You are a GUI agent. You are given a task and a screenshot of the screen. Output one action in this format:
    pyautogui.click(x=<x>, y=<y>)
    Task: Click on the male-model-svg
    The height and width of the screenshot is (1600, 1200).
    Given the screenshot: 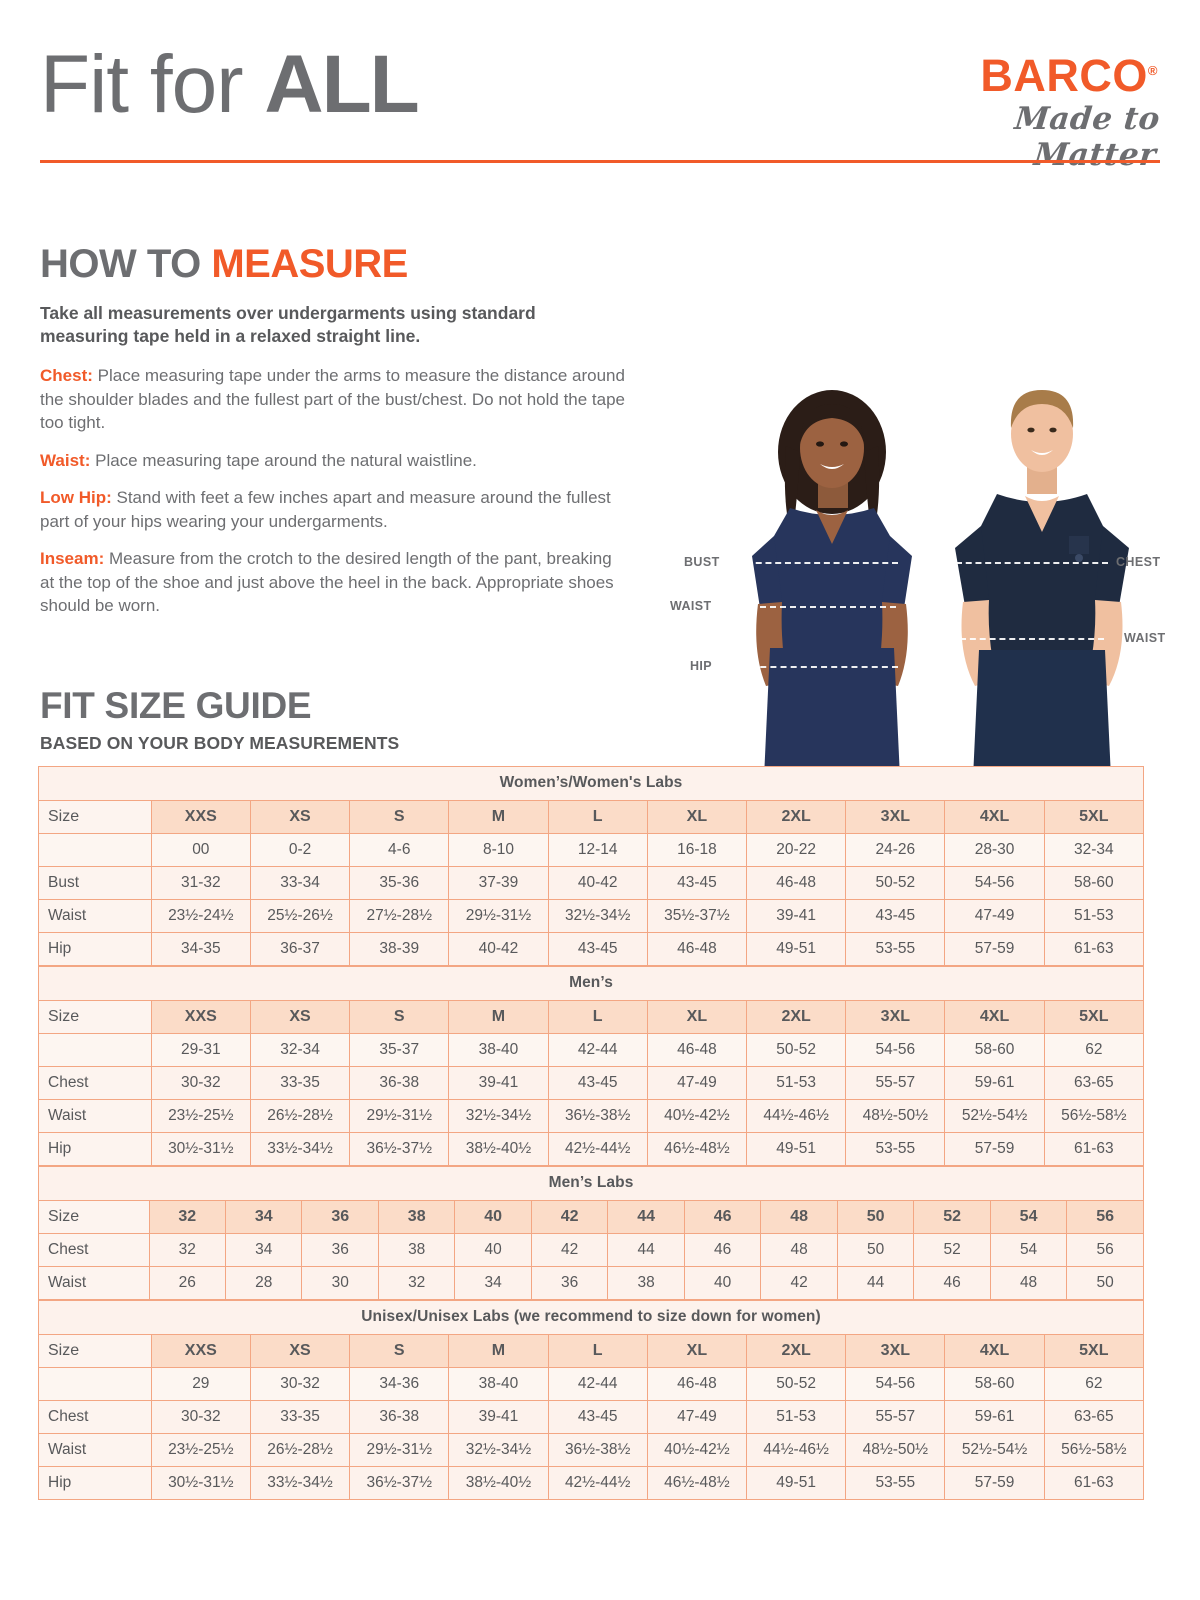 What is the action you would take?
    pyautogui.click(x=1042, y=584)
    